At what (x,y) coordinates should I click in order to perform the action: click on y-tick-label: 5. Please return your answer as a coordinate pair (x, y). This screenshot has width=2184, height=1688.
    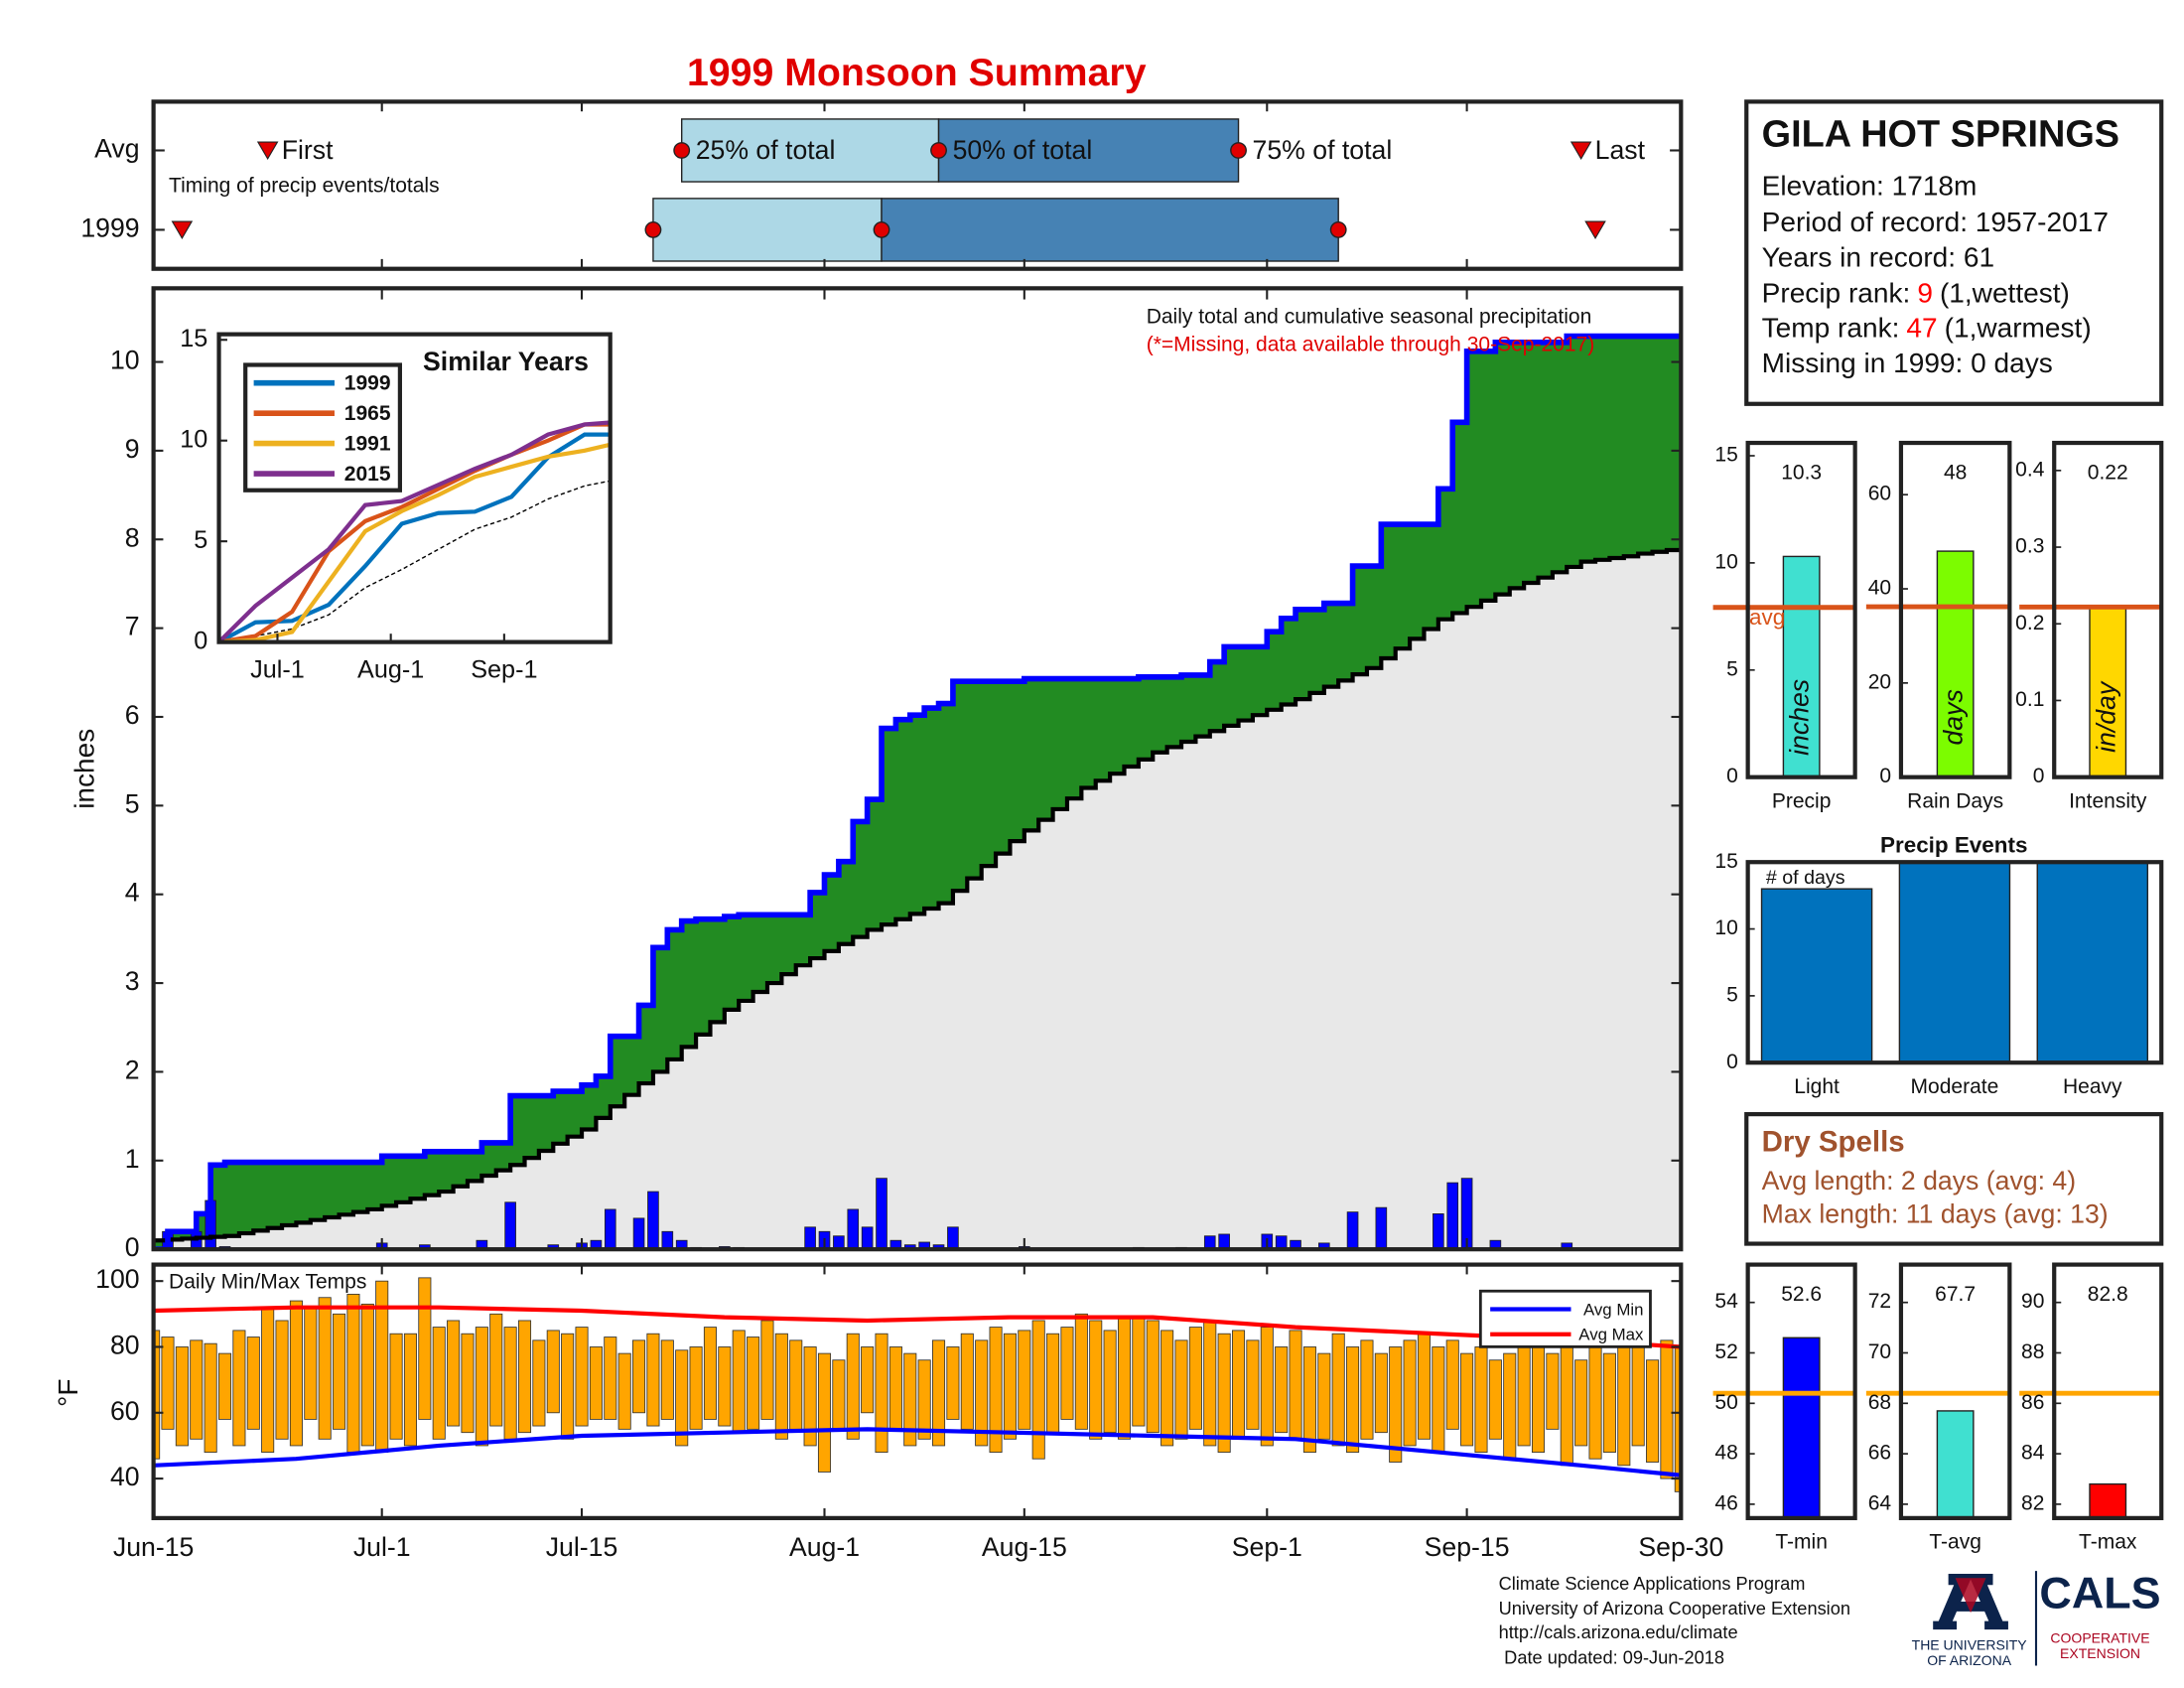
    Looking at the image, I should click on (1732, 668).